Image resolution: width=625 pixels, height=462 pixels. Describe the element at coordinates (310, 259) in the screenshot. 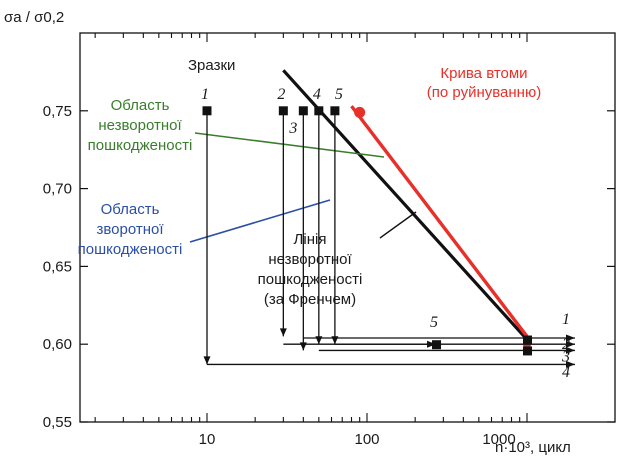

I see `french-line-label-2: незворотної` at that location.